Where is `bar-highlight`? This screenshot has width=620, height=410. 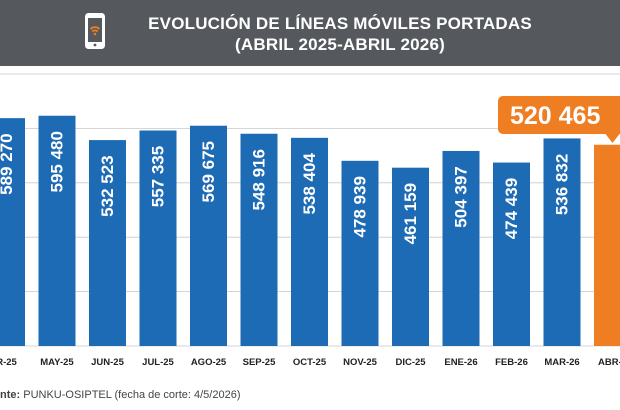
bar-highlight is located at coordinates (607, 245).